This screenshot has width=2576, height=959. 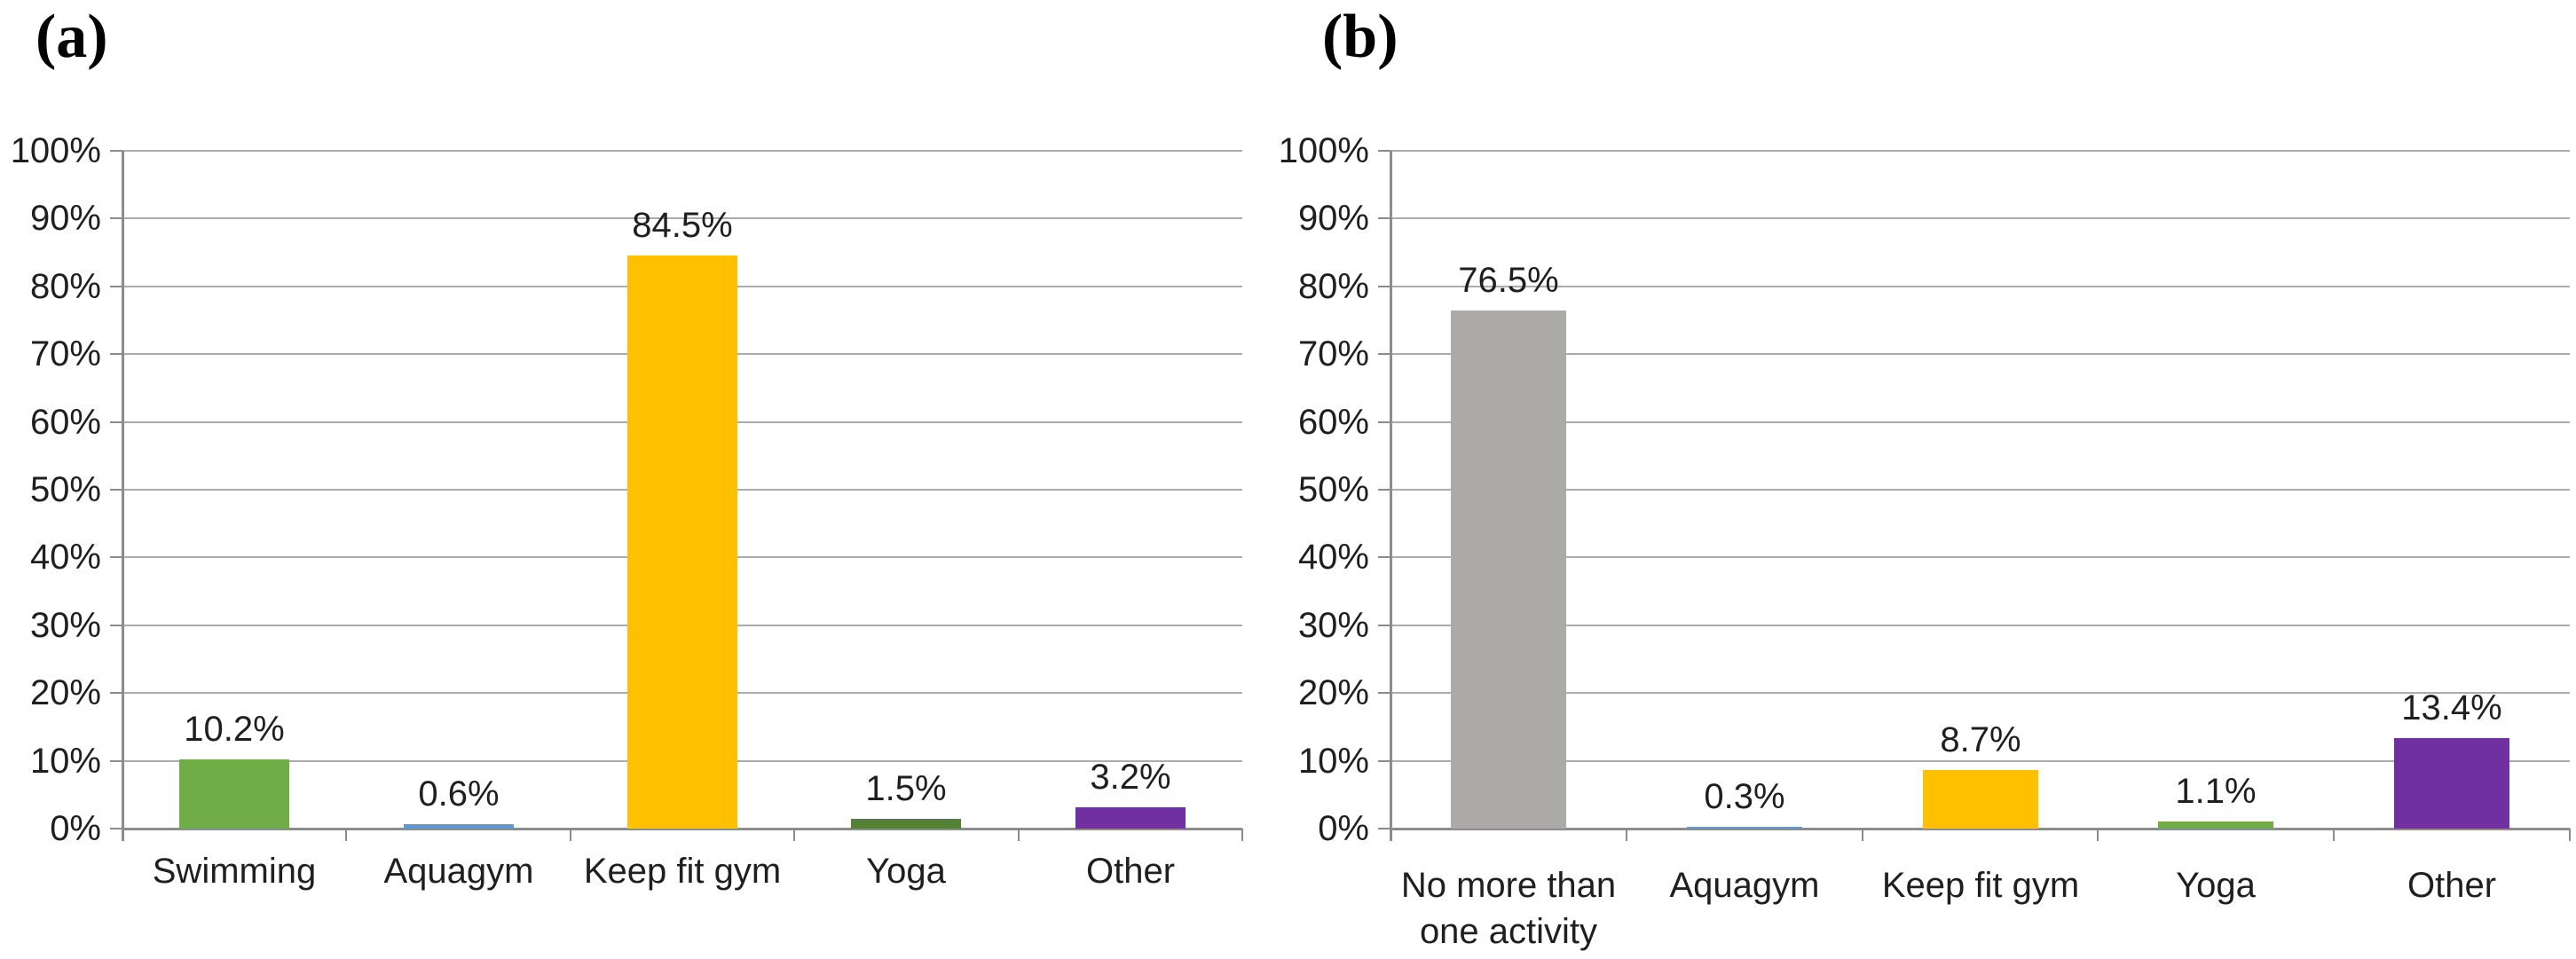 I want to click on gridline-50pct, so click(x=1980, y=490).